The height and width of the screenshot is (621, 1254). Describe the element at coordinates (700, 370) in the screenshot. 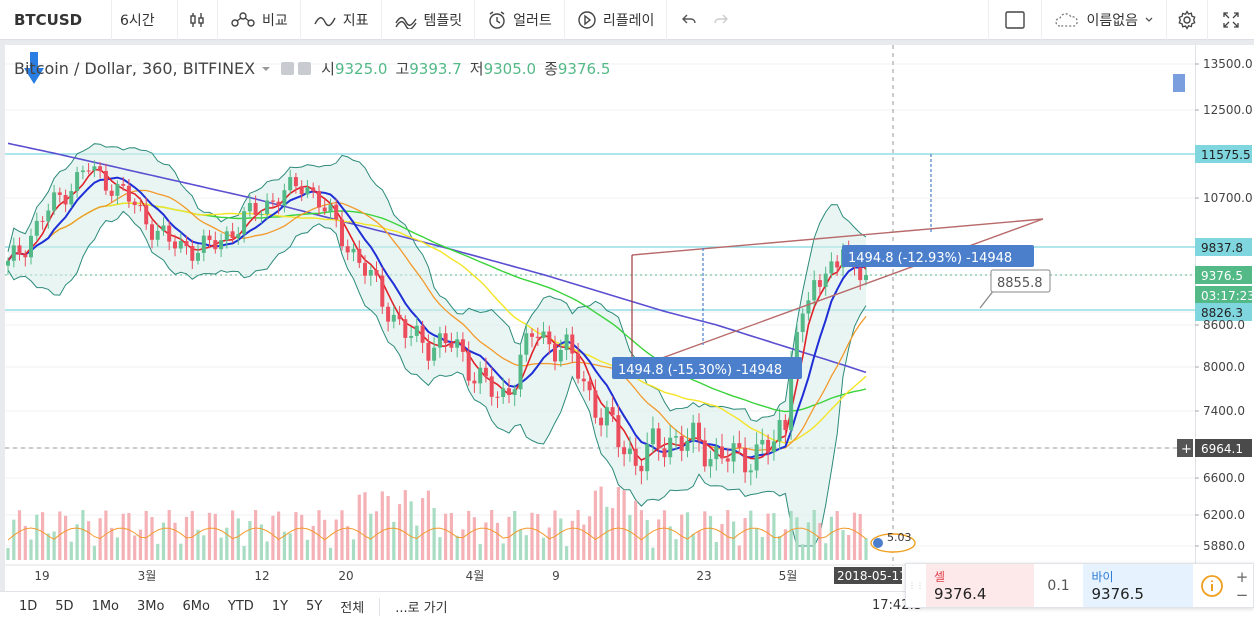

I see `measure-label-lower: 1494.8 (-15.30%) -14948` at that location.